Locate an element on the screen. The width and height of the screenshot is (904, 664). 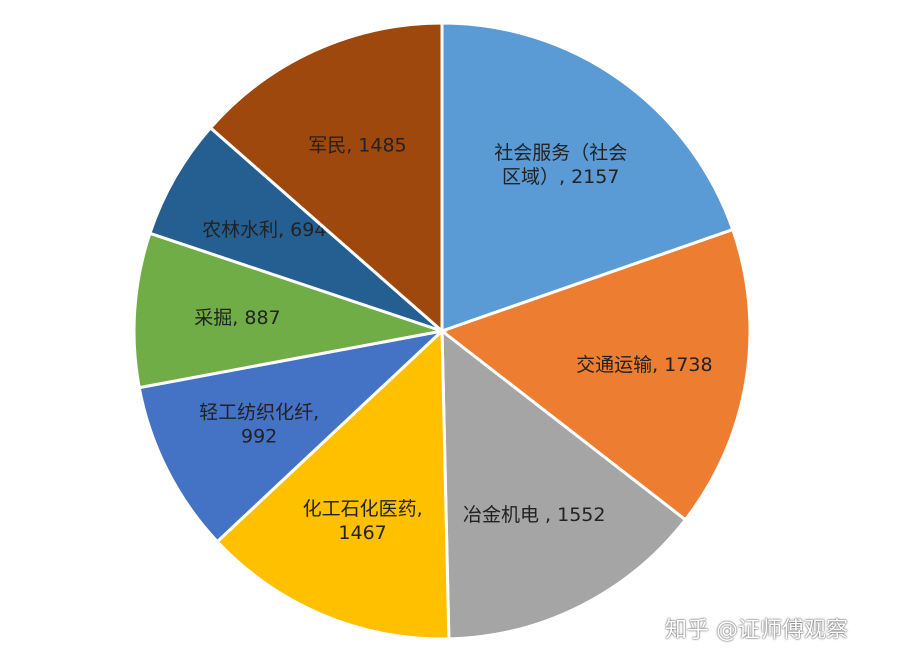
slice-label: 农林水利, 694 is located at coordinates (264, 230).